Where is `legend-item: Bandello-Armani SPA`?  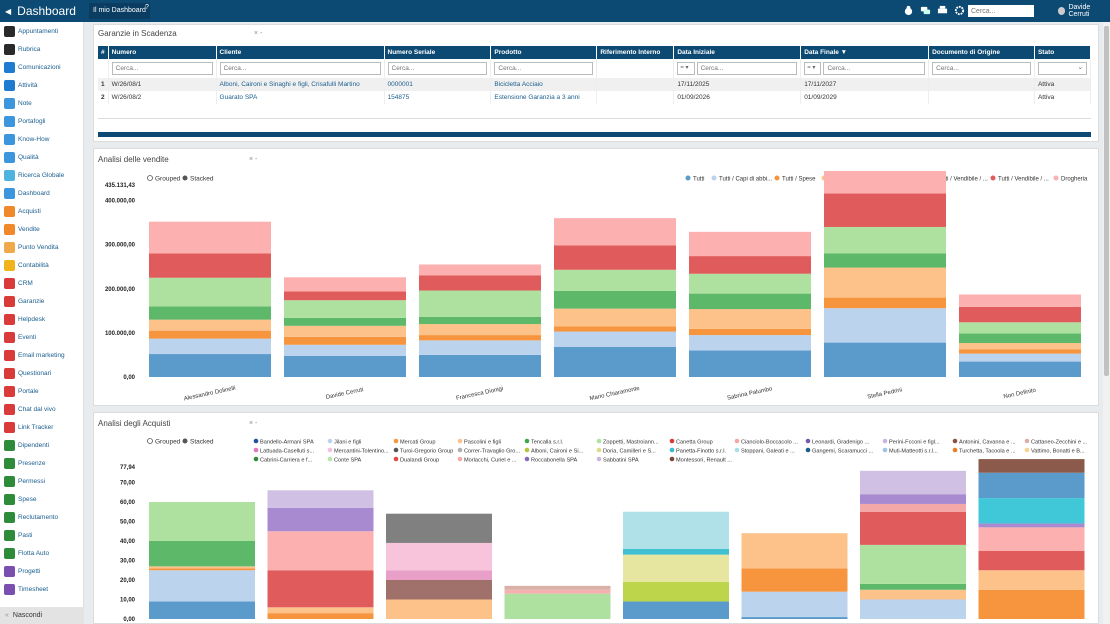 legend-item: Bandello-Armani SPA is located at coordinates (283, 442).